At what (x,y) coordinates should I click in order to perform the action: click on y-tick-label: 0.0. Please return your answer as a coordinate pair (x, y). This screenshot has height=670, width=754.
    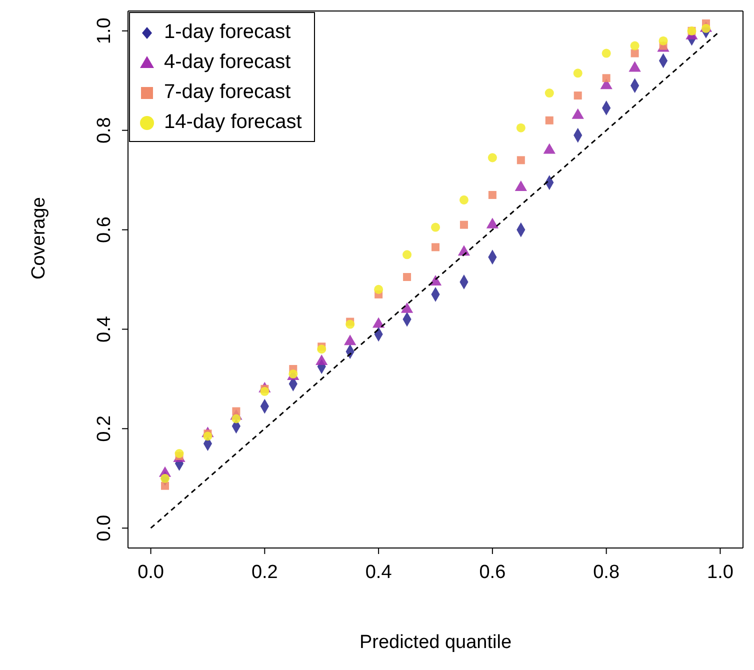
    Looking at the image, I should click on (104, 528).